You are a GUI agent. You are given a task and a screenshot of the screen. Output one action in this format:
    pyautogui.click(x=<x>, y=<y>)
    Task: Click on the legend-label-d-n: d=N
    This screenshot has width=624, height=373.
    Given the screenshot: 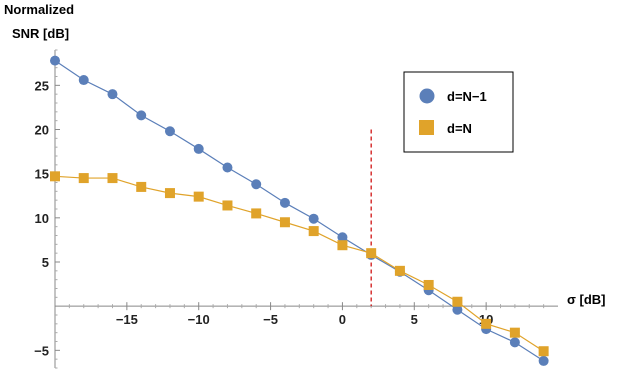 What is the action you would take?
    pyautogui.click(x=459, y=128)
    